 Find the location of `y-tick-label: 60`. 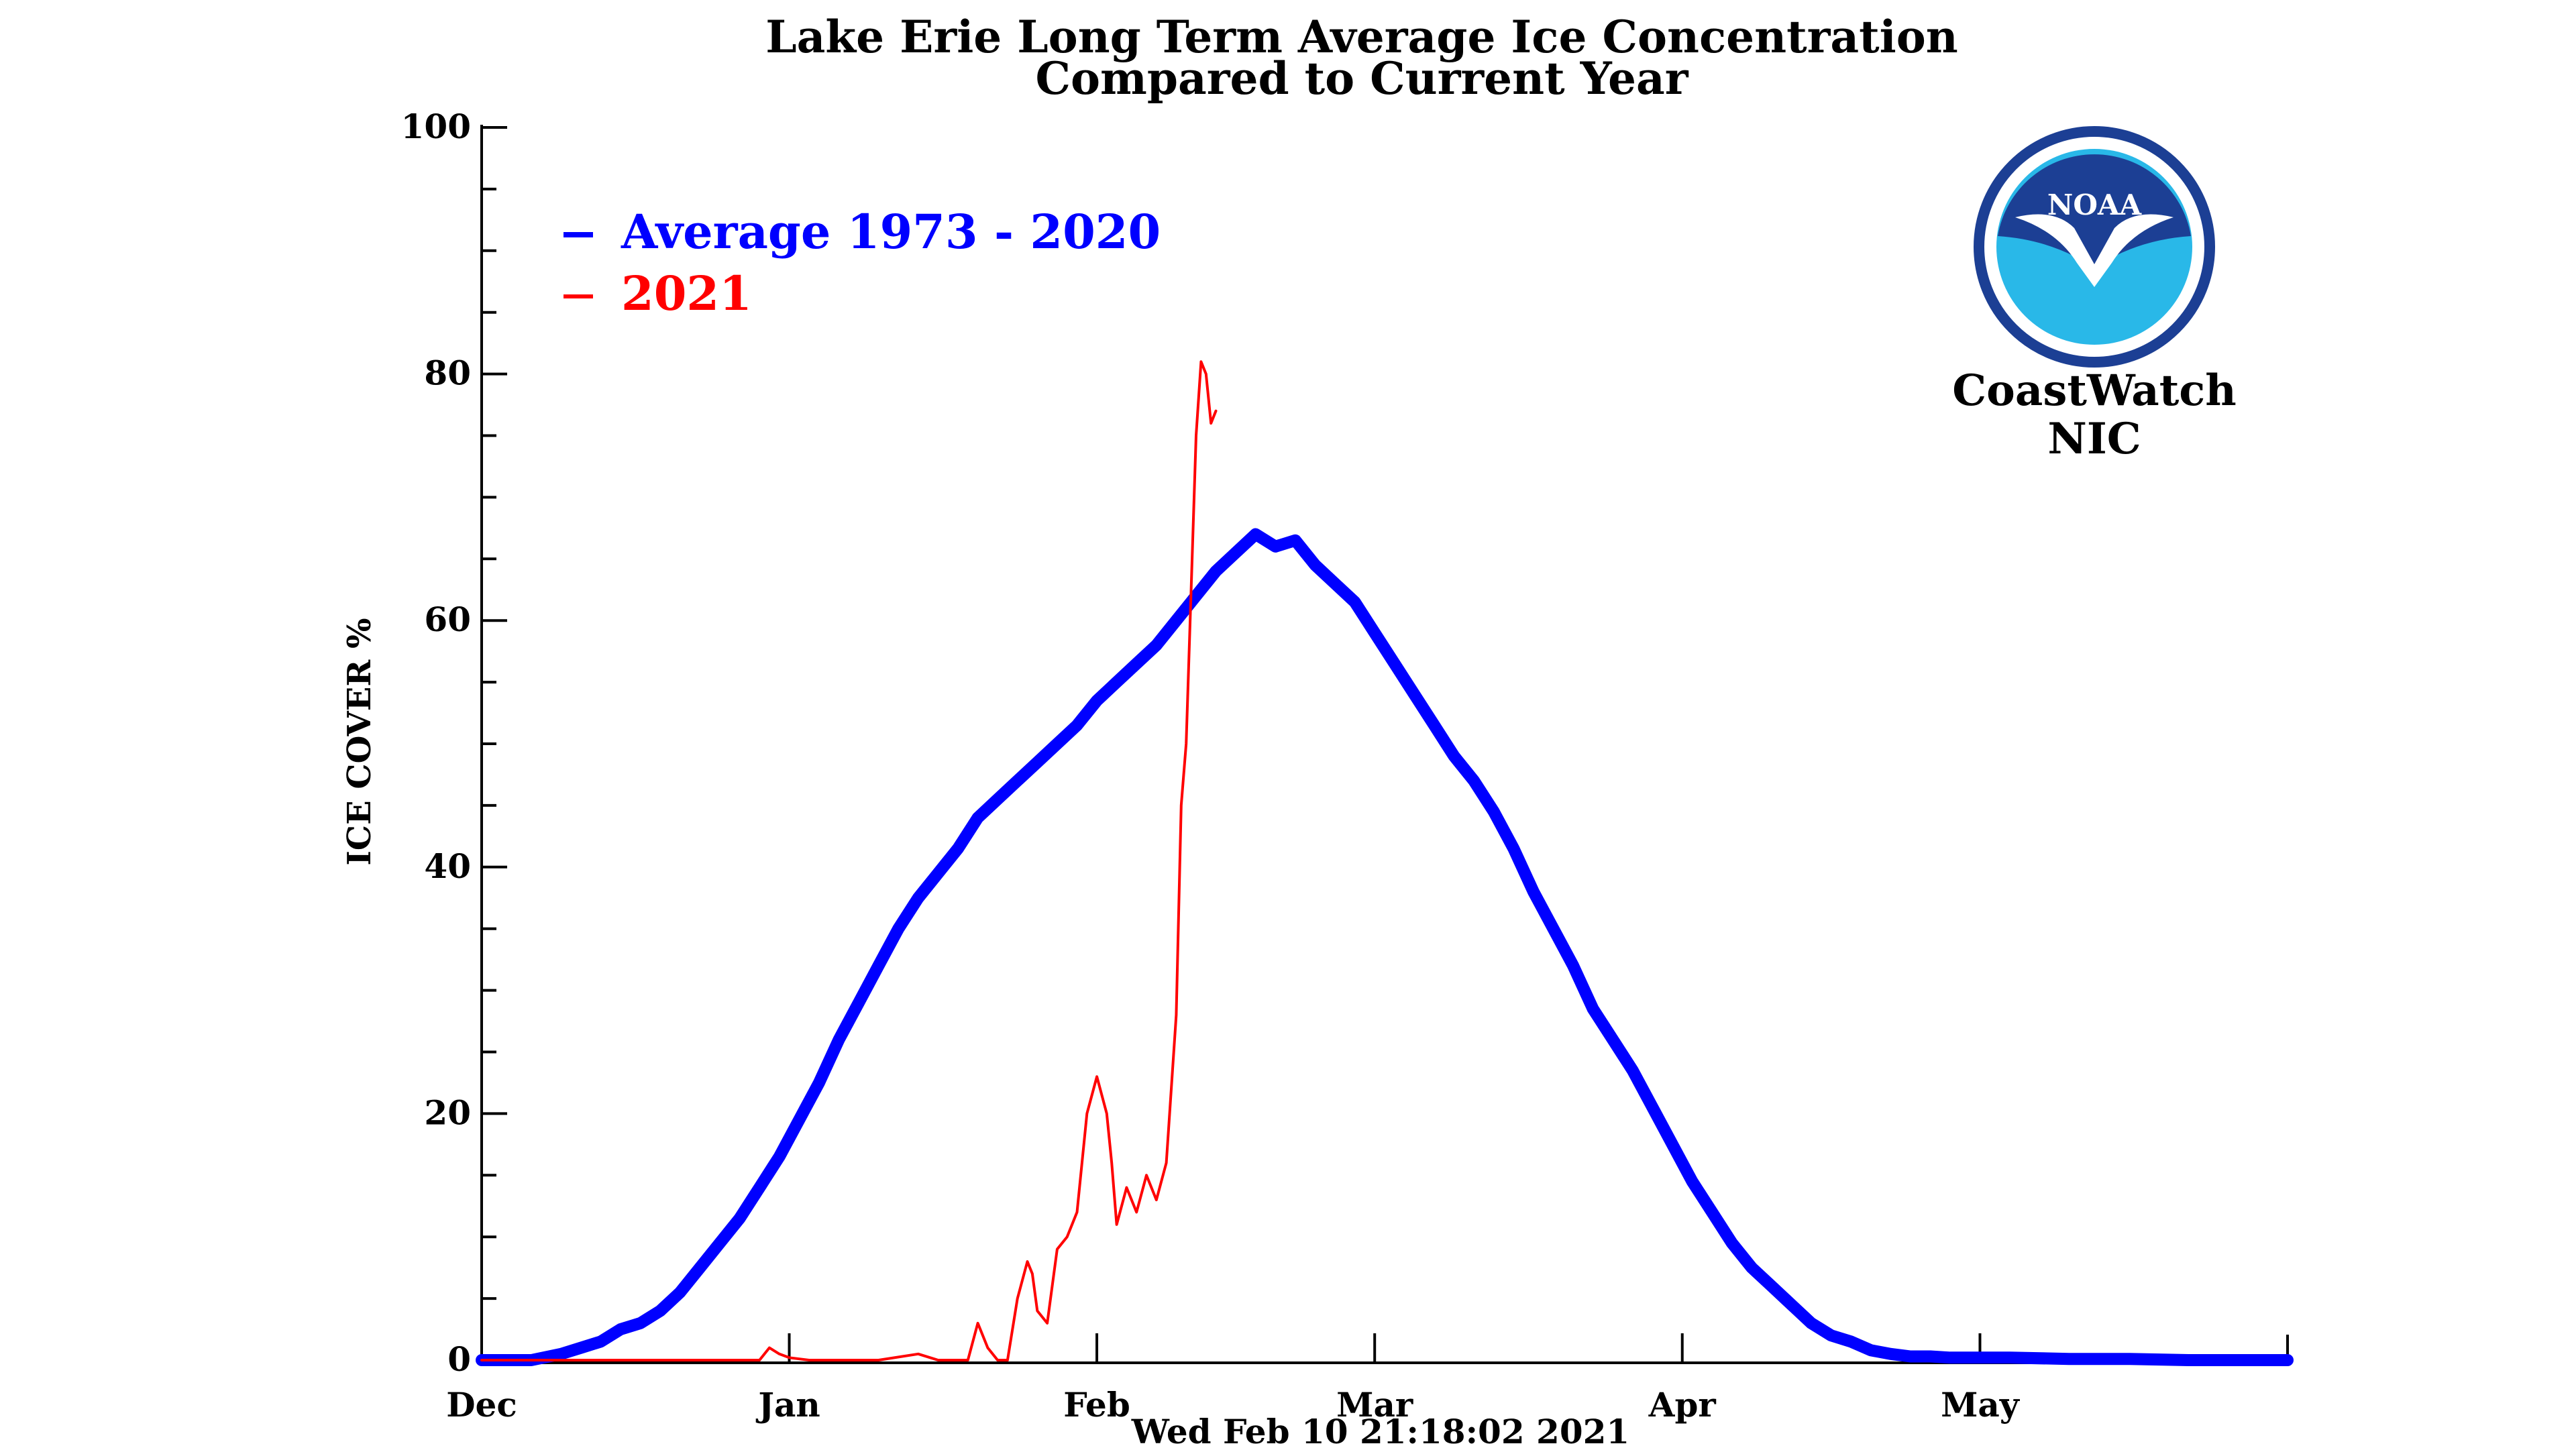

y-tick-label: 60 is located at coordinates (447, 619).